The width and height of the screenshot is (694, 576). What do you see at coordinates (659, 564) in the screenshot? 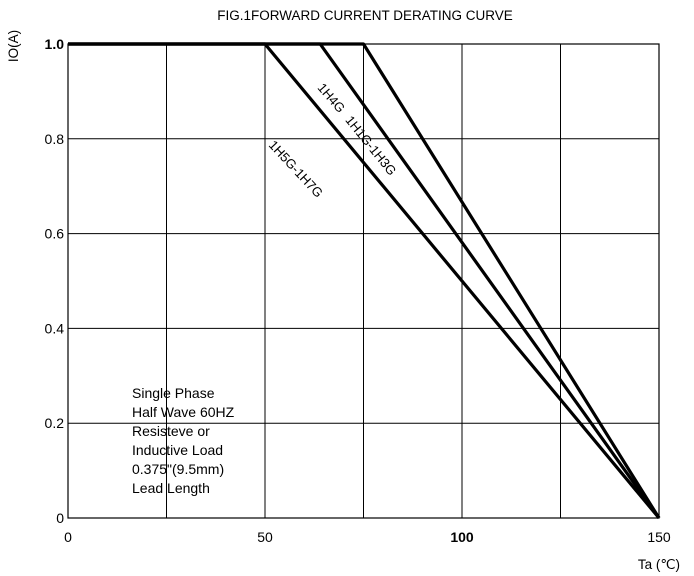
I see `x-axis-label: Ta (℃)` at bounding box center [659, 564].